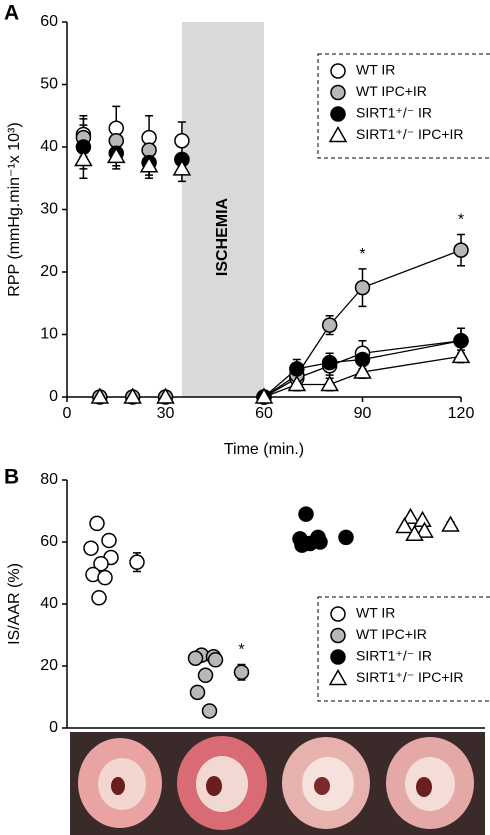 This screenshot has width=490, height=835. I want to click on tick-label: 90, so click(363, 413).